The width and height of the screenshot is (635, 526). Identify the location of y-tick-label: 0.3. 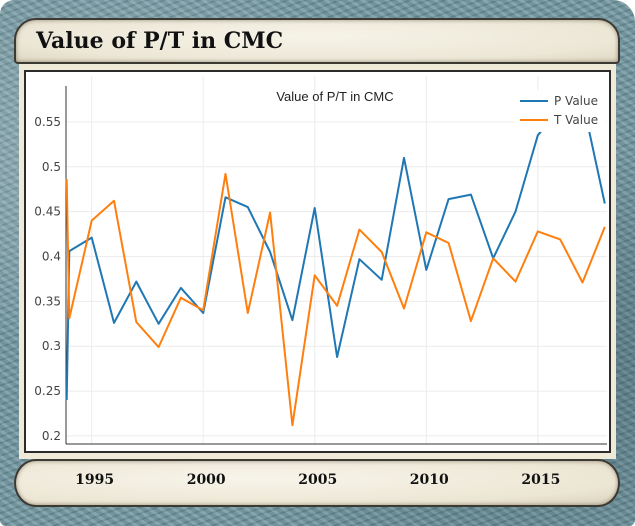
(51, 346).